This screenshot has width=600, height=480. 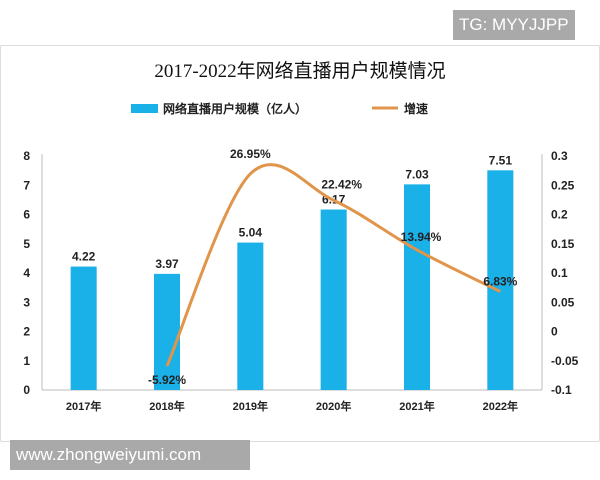 What do you see at coordinates (144, 108) in the screenshot?
I see `legend-bar-swatch` at bounding box center [144, 108].